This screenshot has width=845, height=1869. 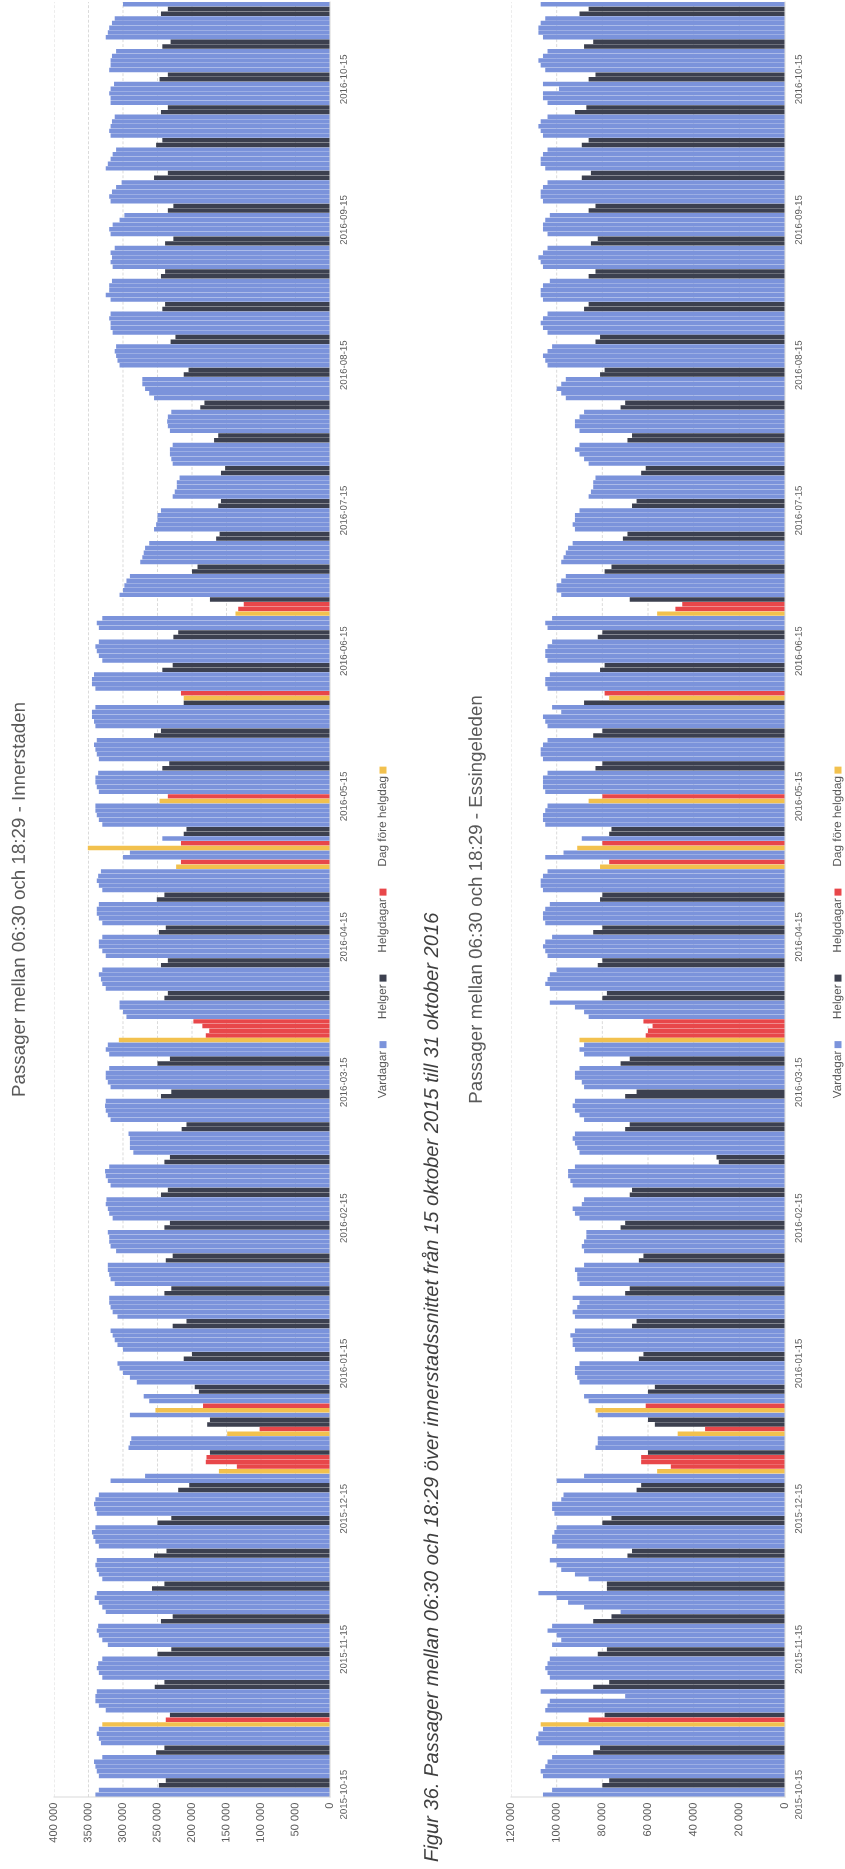 I want to click on legend-label: Dag före helgdag, so click(x=383, y=821).